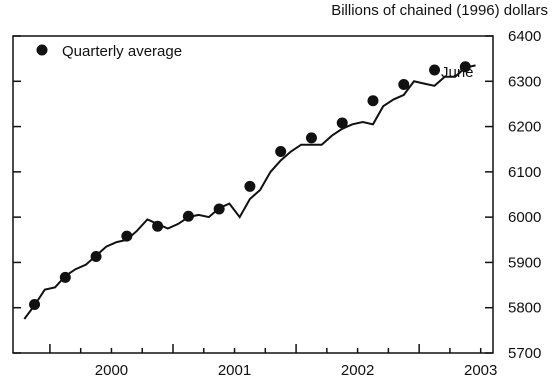 This screenshot has width=558, height=381. Describe the element at coordinates (524, 308) in the screenshot. I see `y-tick-label: 5800` at that location.